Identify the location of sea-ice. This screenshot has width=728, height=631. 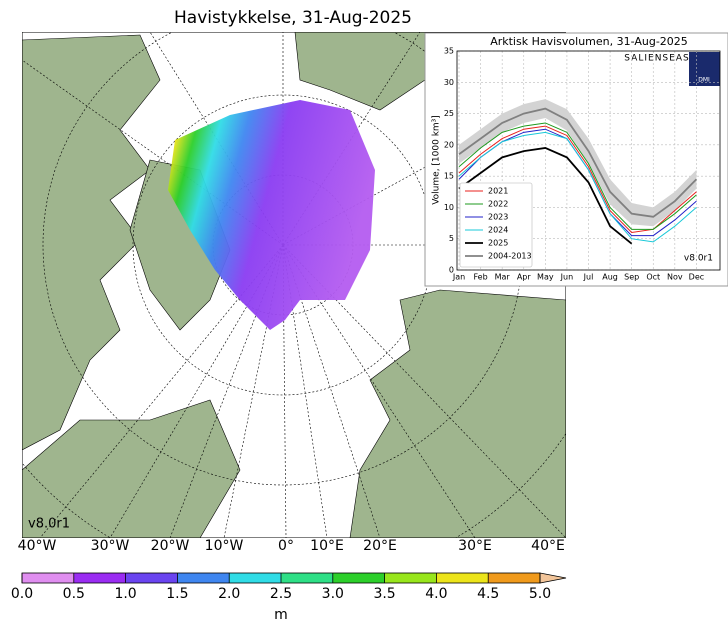
(271, 215).